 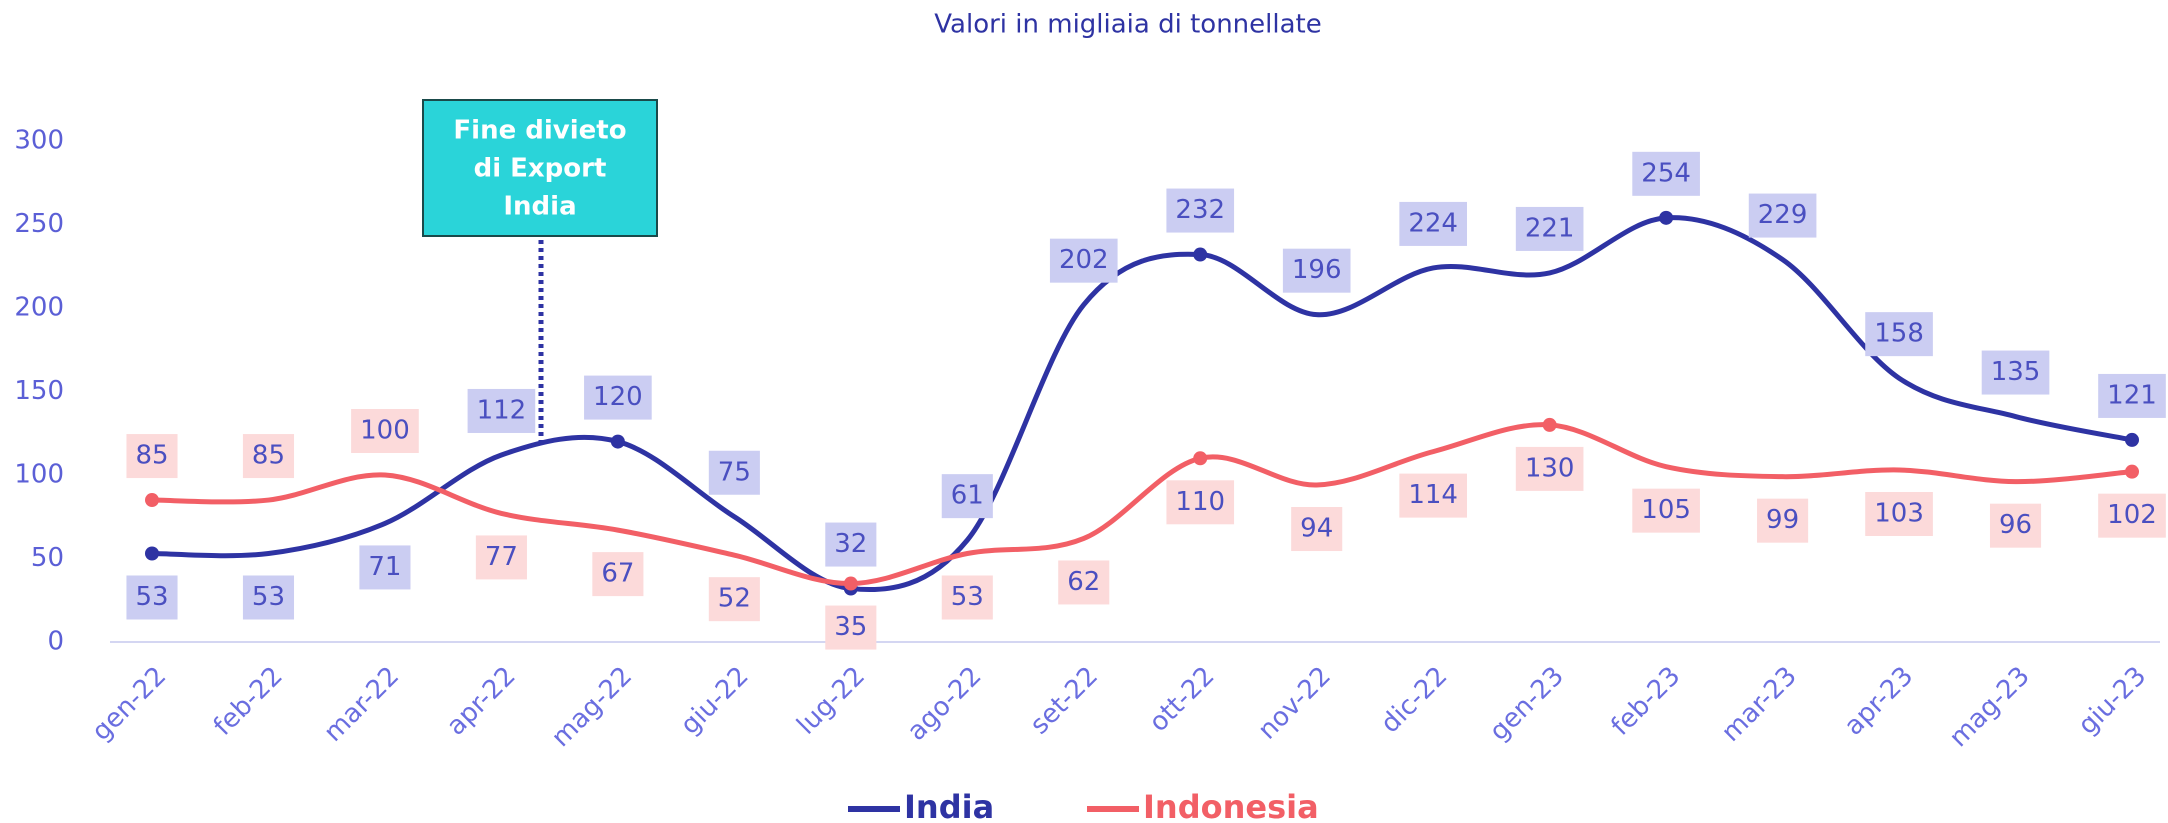 I want to click on data-label: 61, so click(x=967, y=496).